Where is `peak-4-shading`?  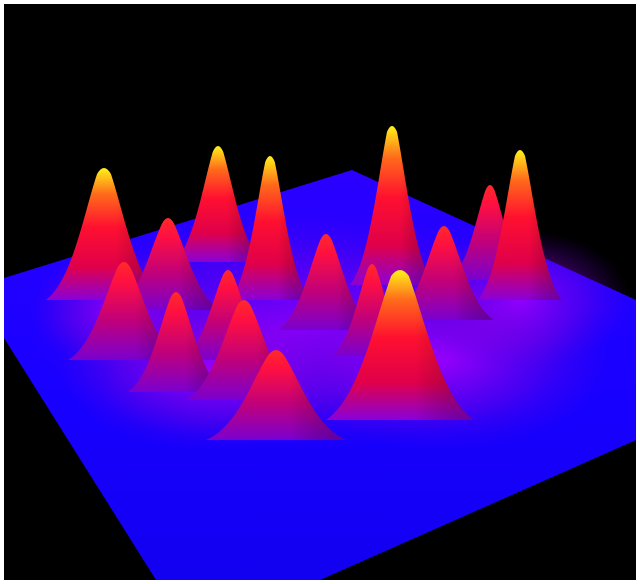 peak-4-shading is located at coordinates (392, 205).